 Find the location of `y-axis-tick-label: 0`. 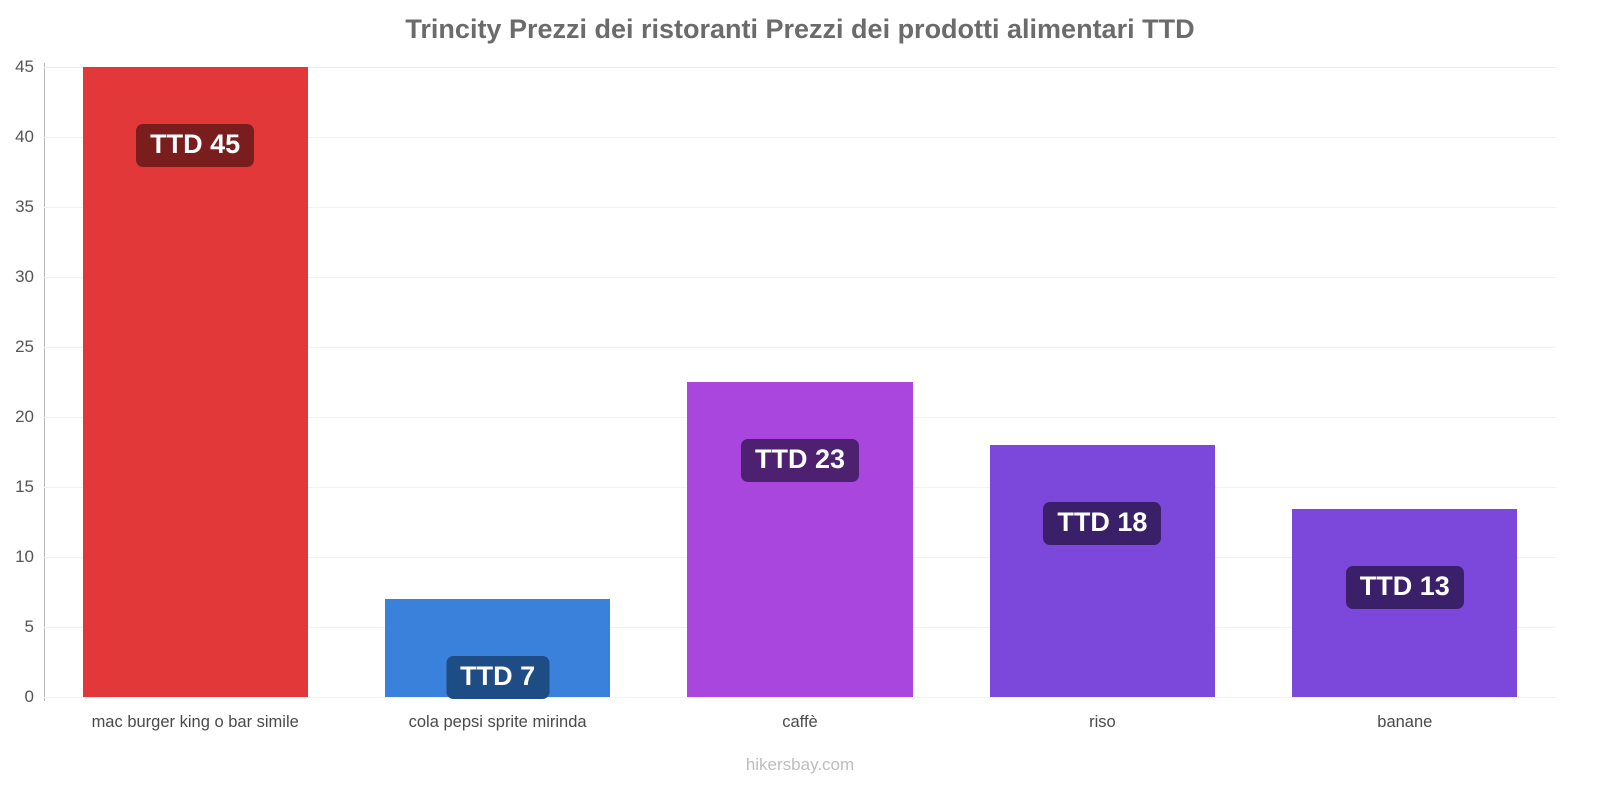

y-axis-tick-label: 0 is located at coordinates (29, 696).